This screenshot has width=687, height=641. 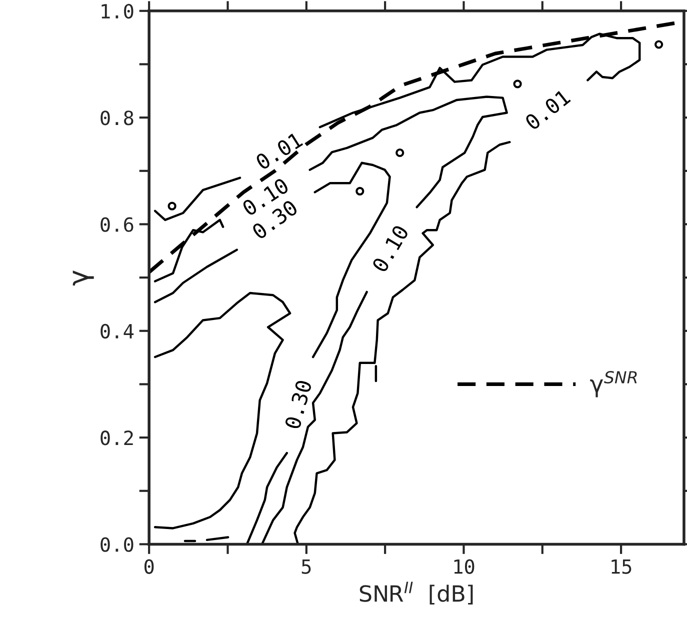 I want to click on annotation: 0.30, so click(x=298, y=405).